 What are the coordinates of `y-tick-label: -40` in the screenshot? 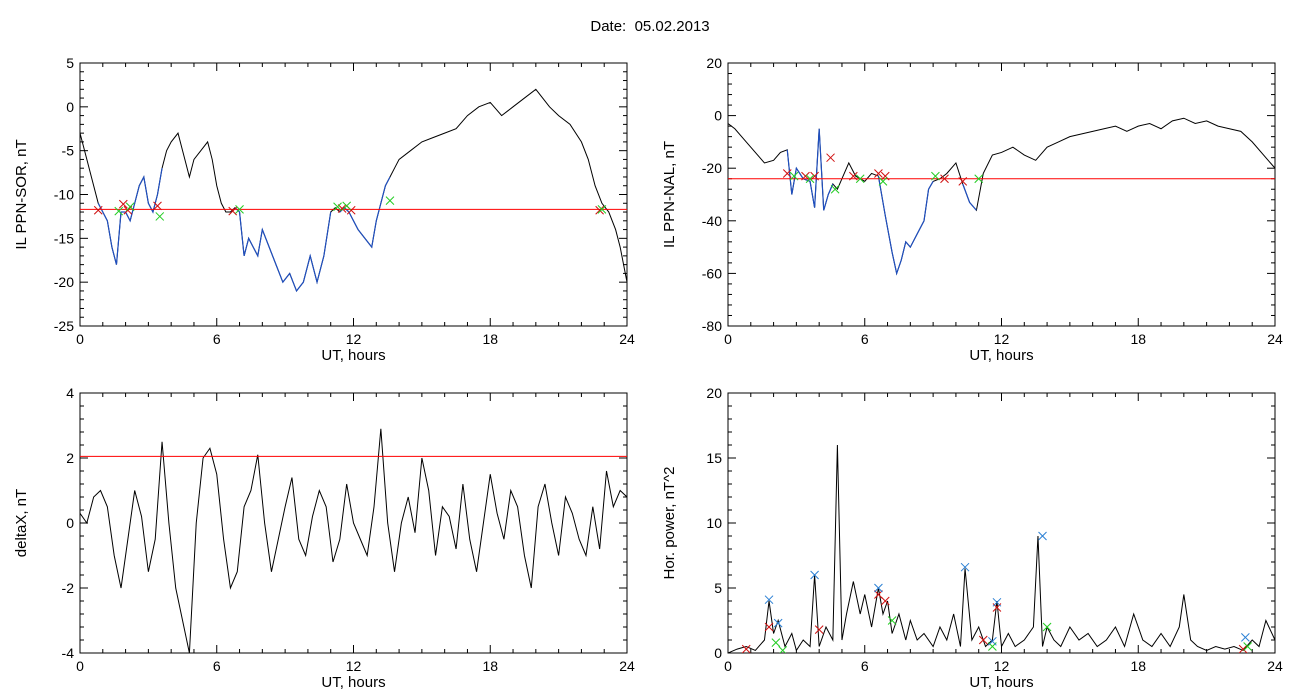 It's located at (712, 221).